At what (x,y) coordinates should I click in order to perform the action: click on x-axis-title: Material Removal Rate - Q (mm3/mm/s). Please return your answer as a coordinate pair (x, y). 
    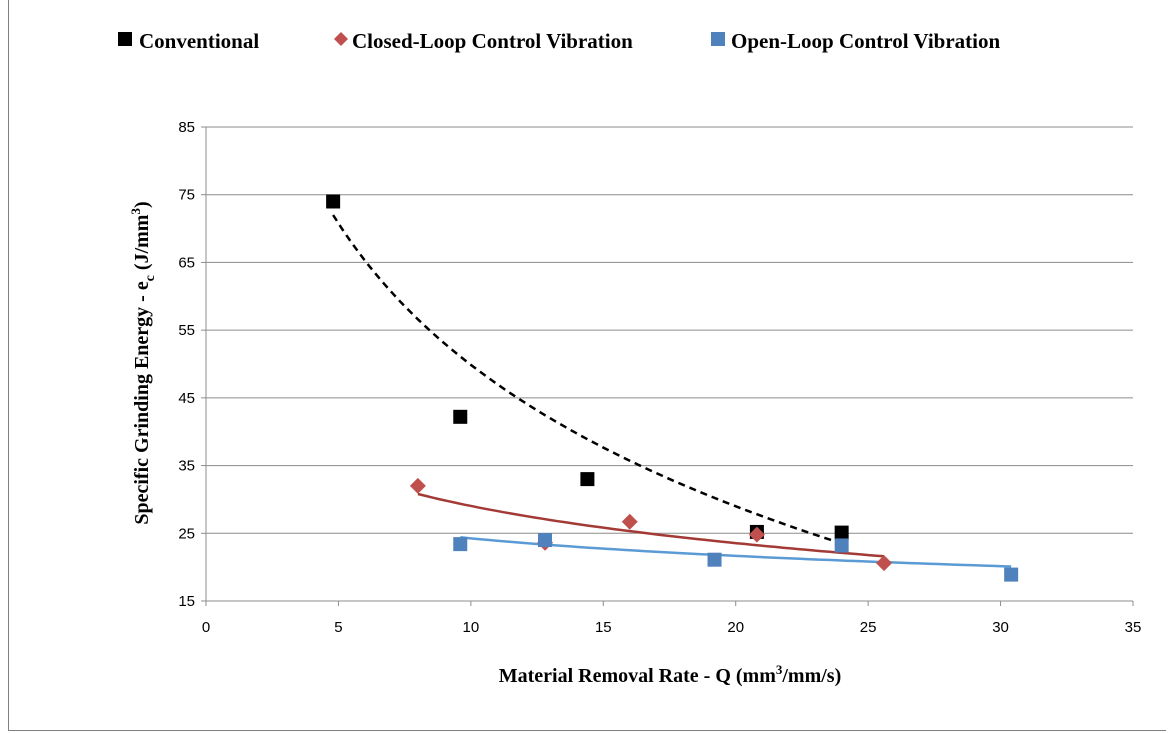
    Looking at the image, I should click on (670, 674).